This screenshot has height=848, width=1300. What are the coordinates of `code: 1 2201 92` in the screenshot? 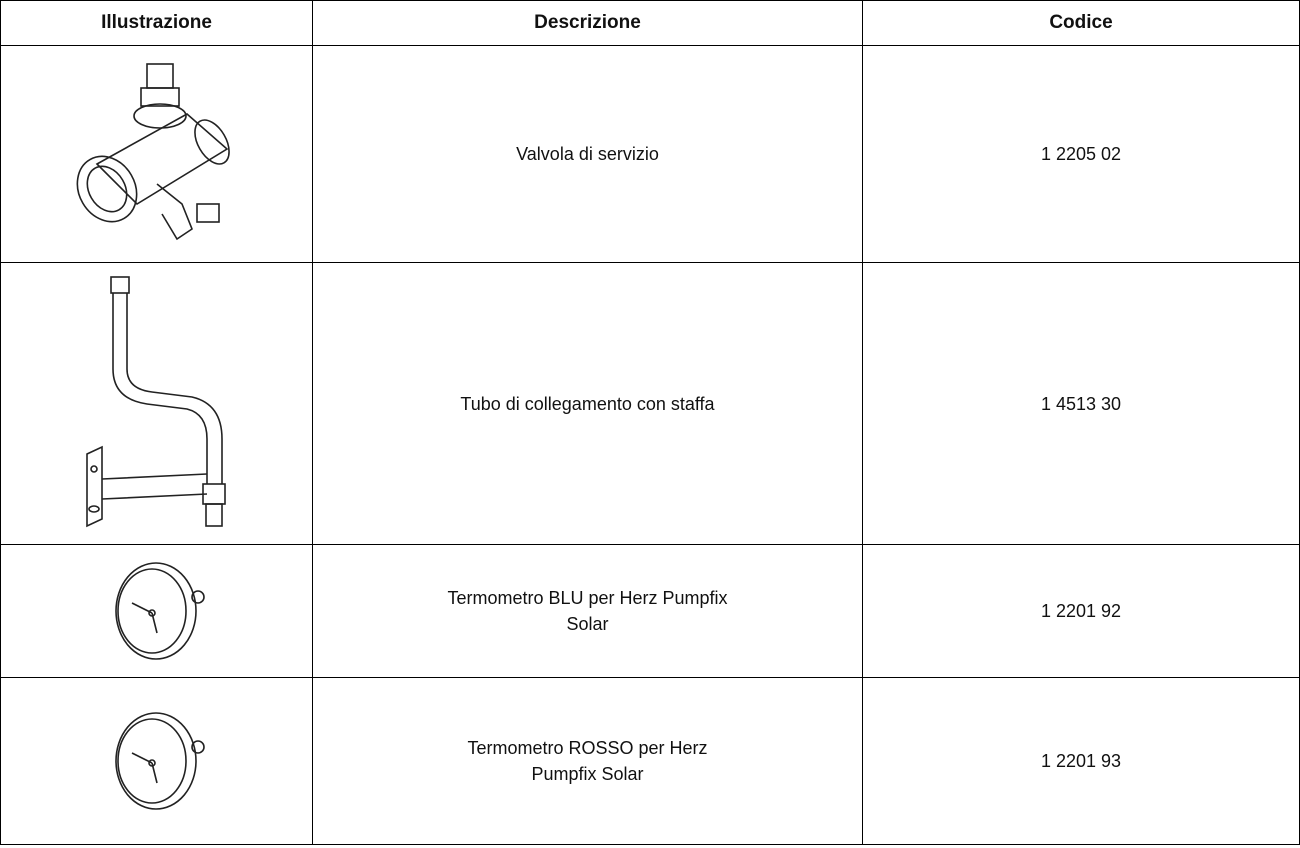 It's located at (1081, 611).